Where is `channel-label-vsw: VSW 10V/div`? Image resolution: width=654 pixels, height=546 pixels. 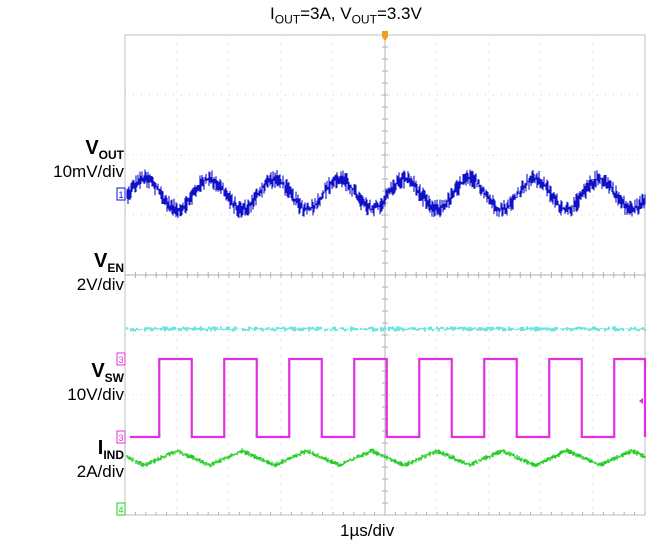
channel-label-vsw: VSW 10V/div is located at coordinates (95, 382).